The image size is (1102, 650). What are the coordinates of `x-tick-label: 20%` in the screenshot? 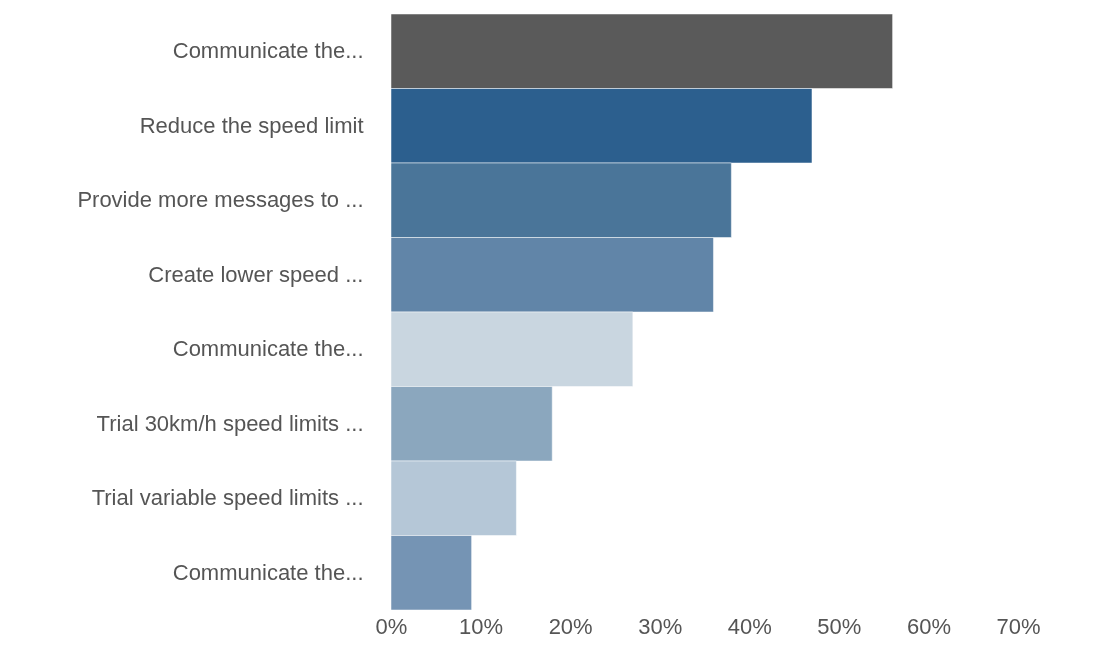 It's located at (570, 626).